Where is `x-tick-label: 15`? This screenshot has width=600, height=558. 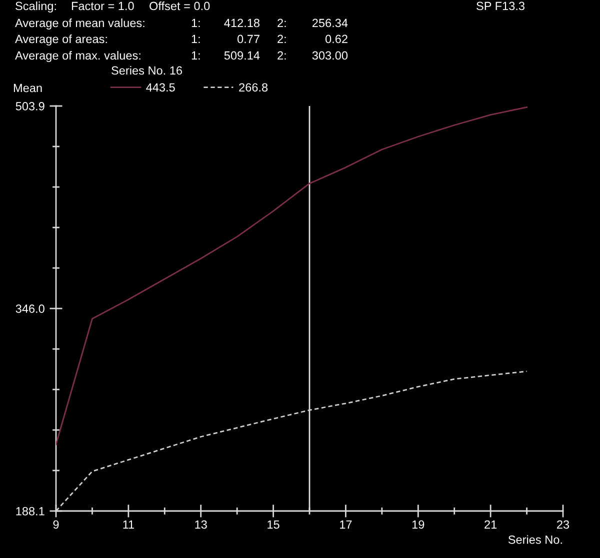
x-tick-label: 15 is located at coordinates (274, 524).